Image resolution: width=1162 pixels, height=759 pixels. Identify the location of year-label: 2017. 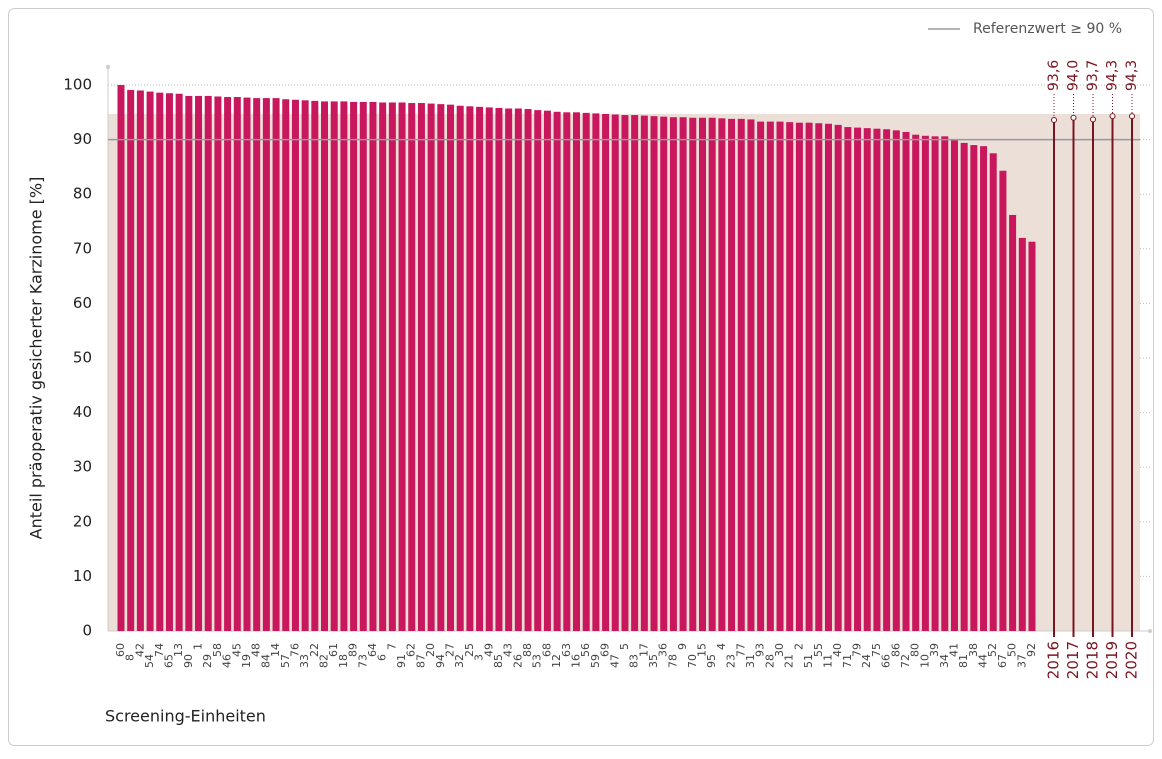
(1073, 660).